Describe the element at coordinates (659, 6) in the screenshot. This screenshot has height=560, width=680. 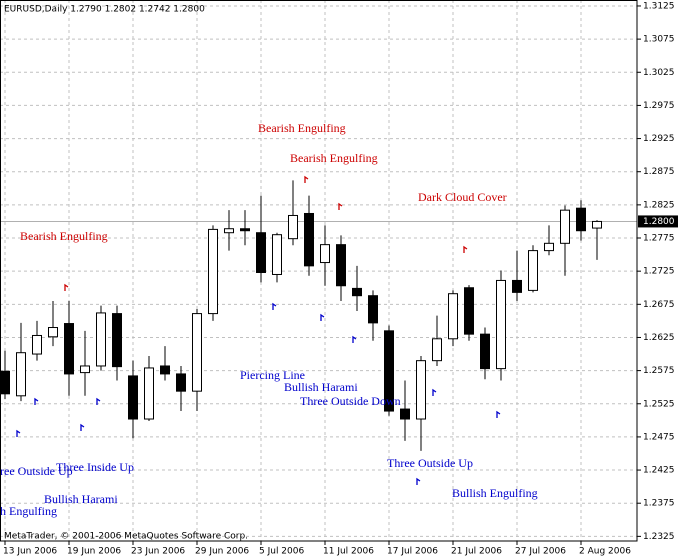
I see `y-tick-label: 1.3125` at that location.